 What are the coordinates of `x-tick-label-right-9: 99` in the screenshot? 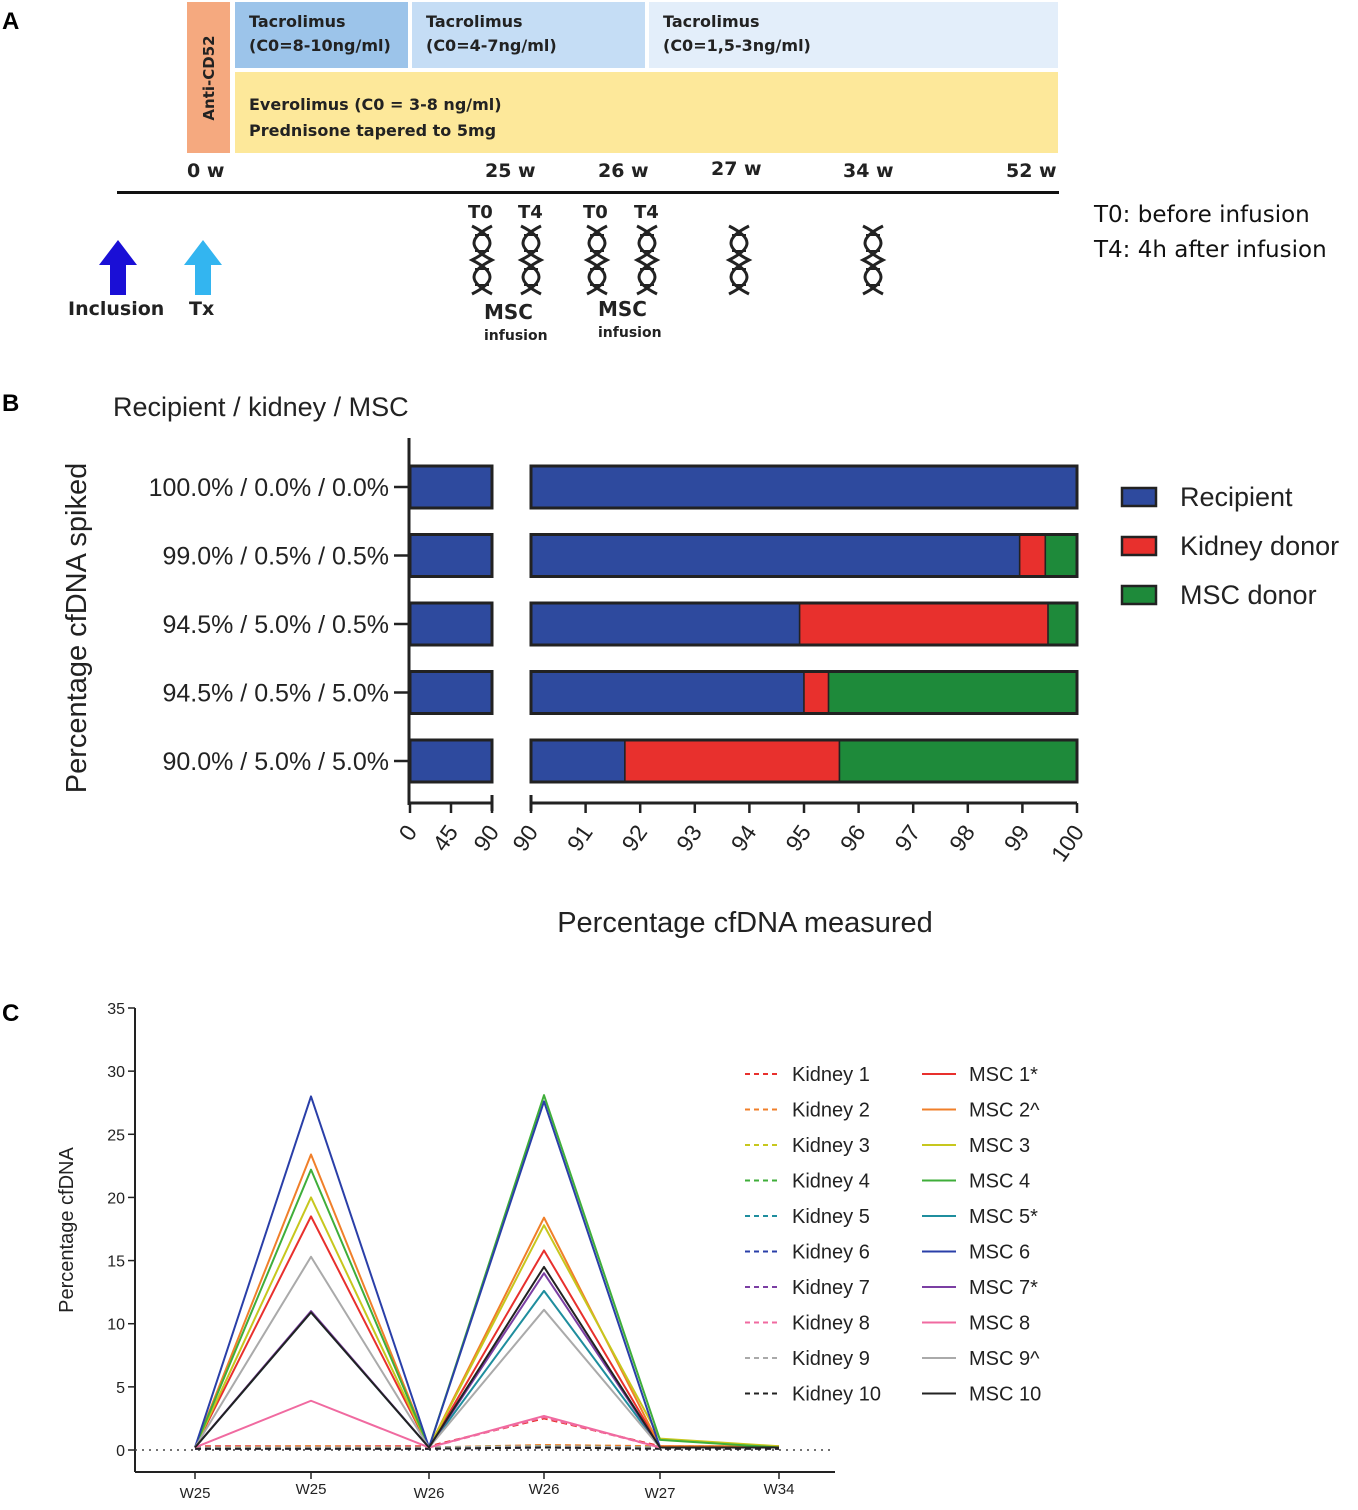 It's located at (1017, 838).